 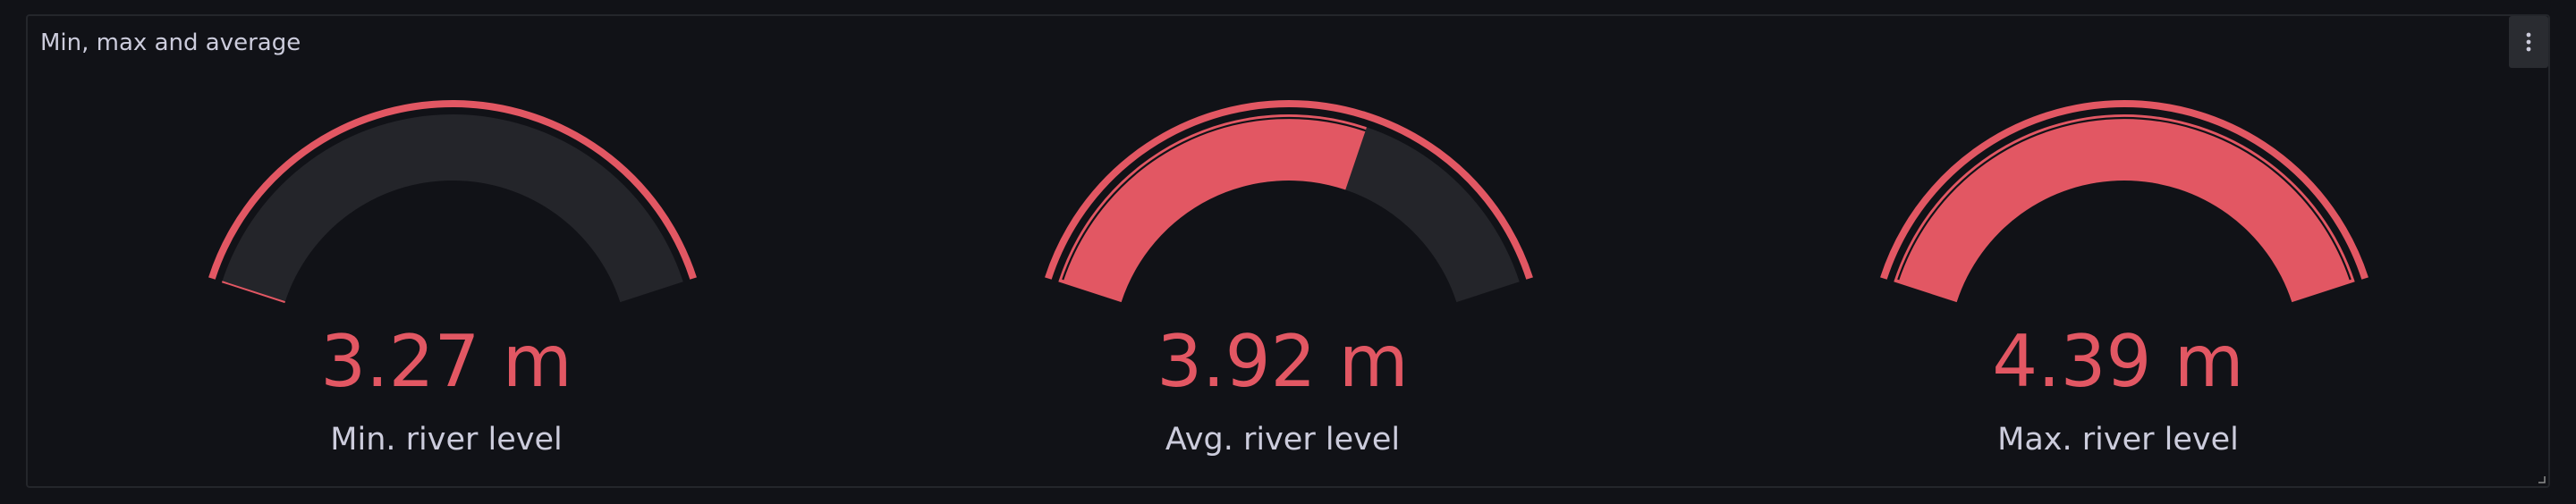 I want to click on gauge-value: 3.27 m, so click(x=446, y=361).